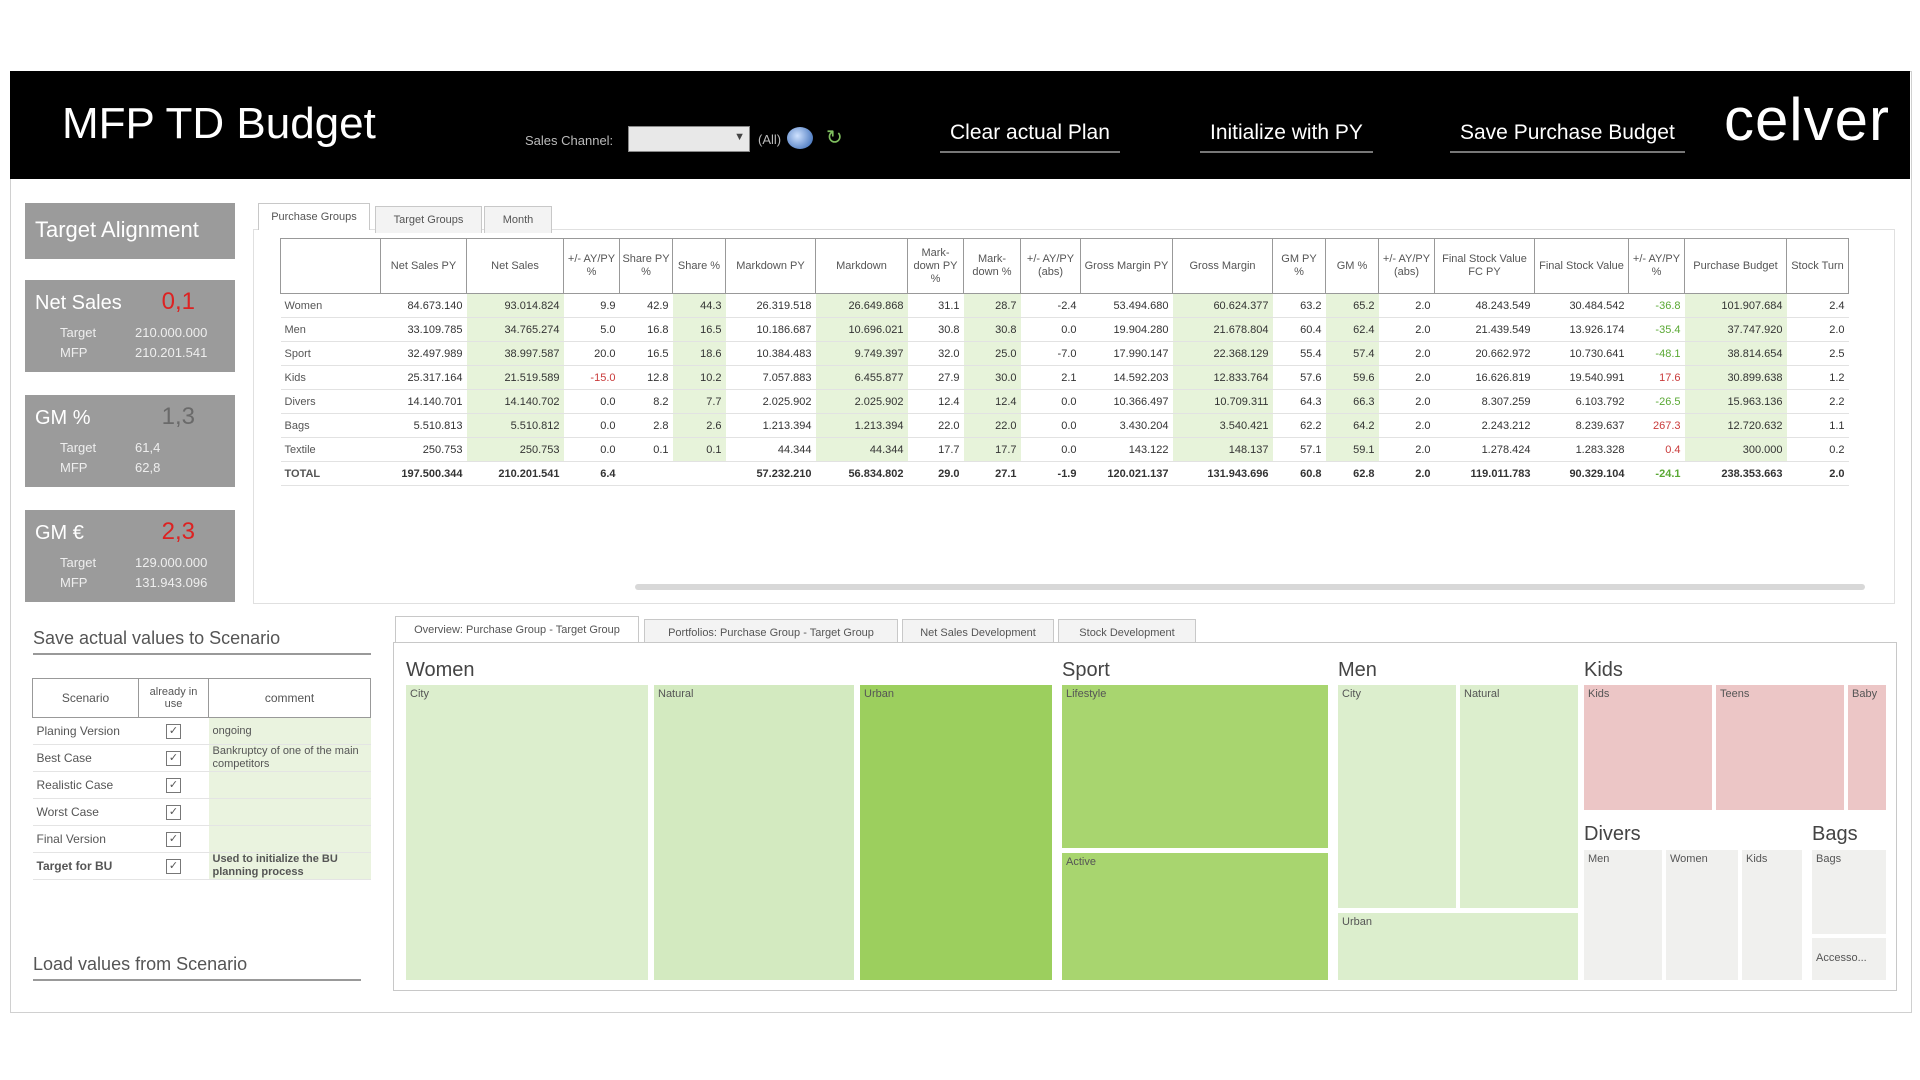  Describe the element at coordinates (517, 629) in the screenshot. I see `tab-overview: Overview: Purchase Group - Target Group` at that location.